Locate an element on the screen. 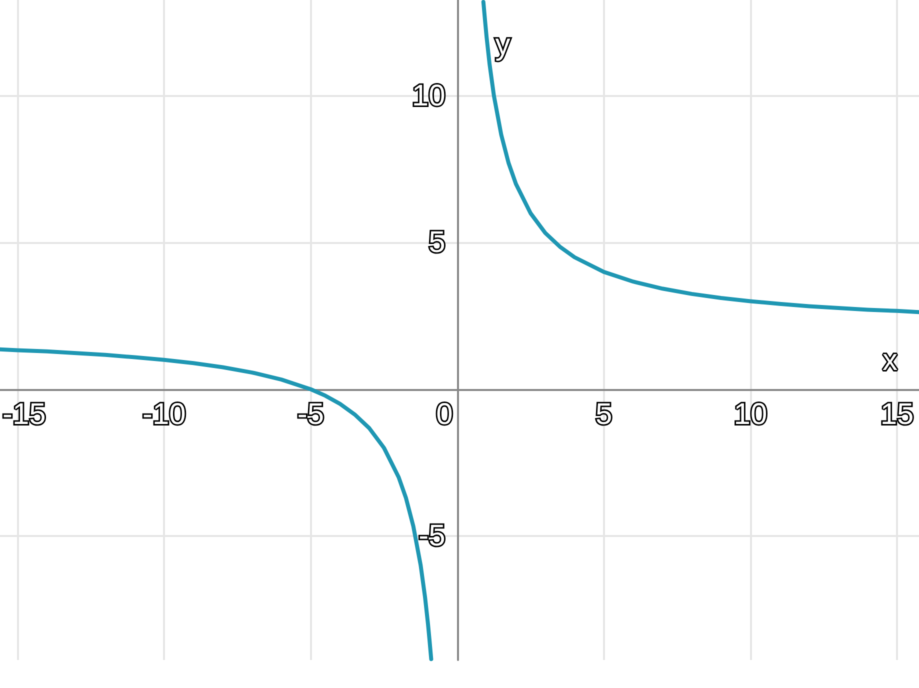 The width and height of the screenshot is (919, 688). x-tick-label: 0 is located at coordinates (444, 414).